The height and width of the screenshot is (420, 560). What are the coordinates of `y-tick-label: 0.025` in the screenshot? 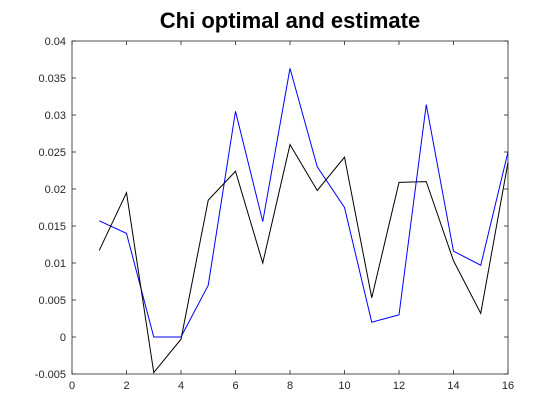 It's located at (52, 153).